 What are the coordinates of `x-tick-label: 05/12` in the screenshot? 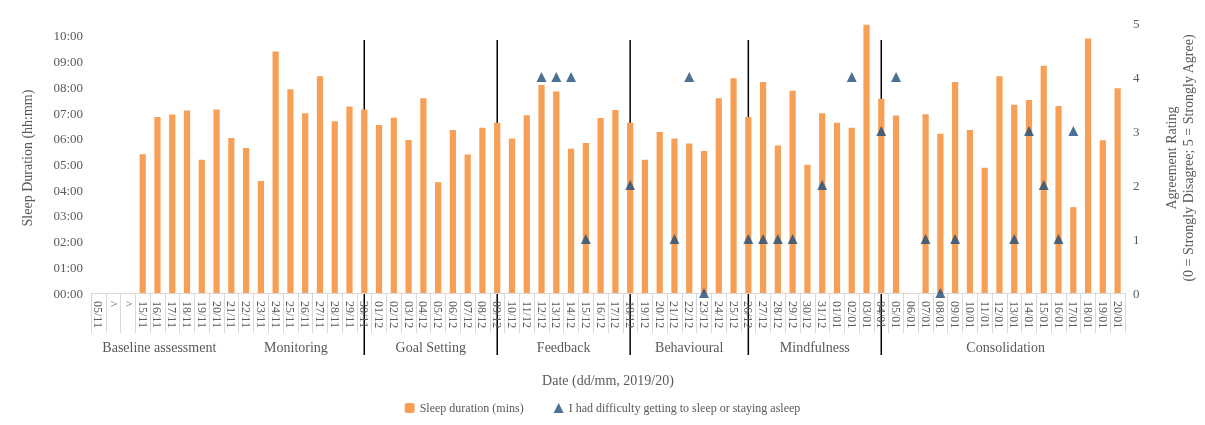 It's located at (438, 315).